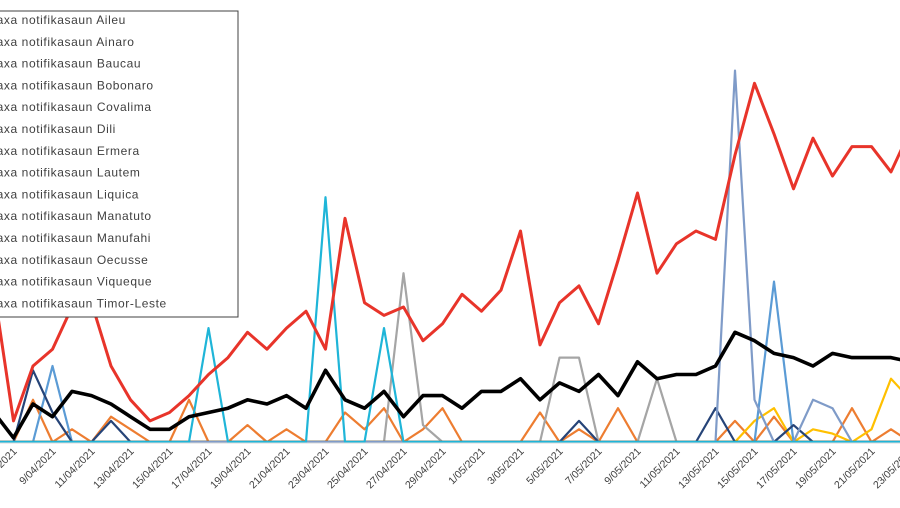  What do you see at coordinates (114, 469) in the screenshot?
I see `x-tick-label: 13/04/2021` at bounding box center [114, 469].